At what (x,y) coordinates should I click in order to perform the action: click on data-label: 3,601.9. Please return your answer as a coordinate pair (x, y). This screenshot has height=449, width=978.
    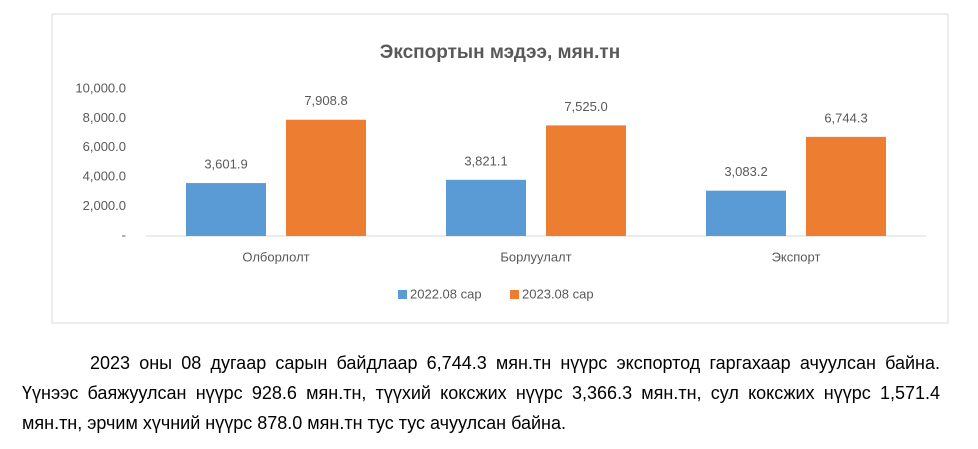
    Looking at the image, I should click on (225, 163).